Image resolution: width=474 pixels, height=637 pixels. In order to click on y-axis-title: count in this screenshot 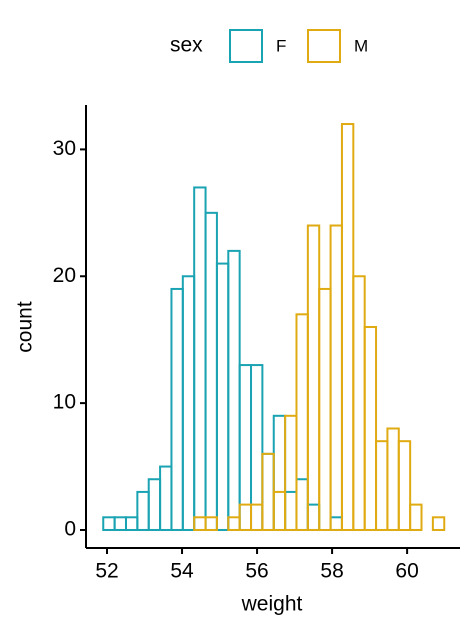, I will do `click(25, 327)`.